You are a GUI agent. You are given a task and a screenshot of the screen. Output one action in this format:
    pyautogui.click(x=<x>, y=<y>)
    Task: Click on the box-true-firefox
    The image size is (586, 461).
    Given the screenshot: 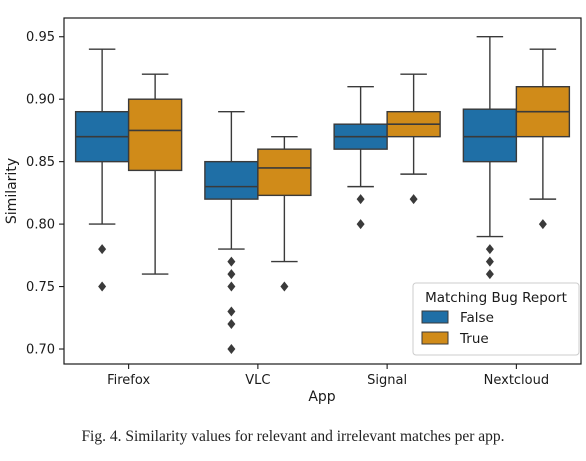 What is the action you would take?
    pyautogui.click(x=155, y=174)
    